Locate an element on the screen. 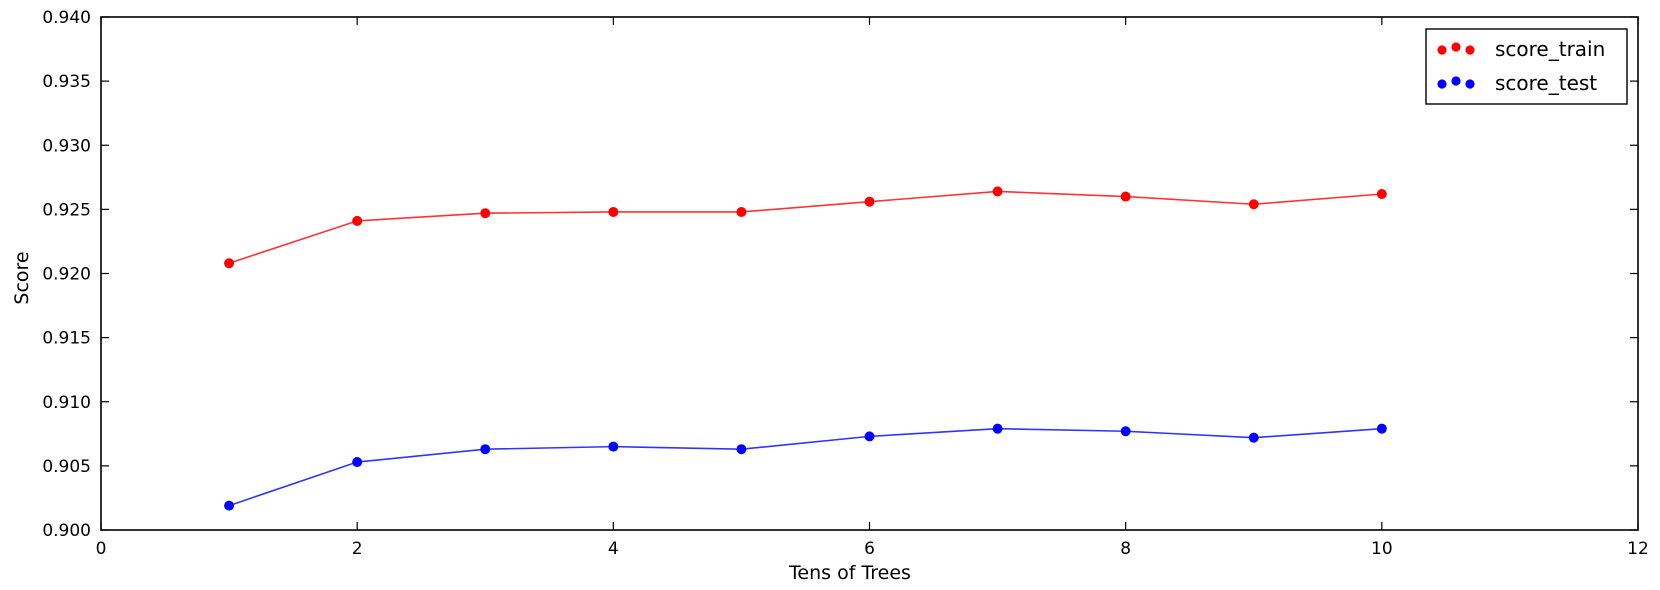 This screenshot has width=1660, height=590. x-tick-label: 4 is located at coordinates (613, 549).